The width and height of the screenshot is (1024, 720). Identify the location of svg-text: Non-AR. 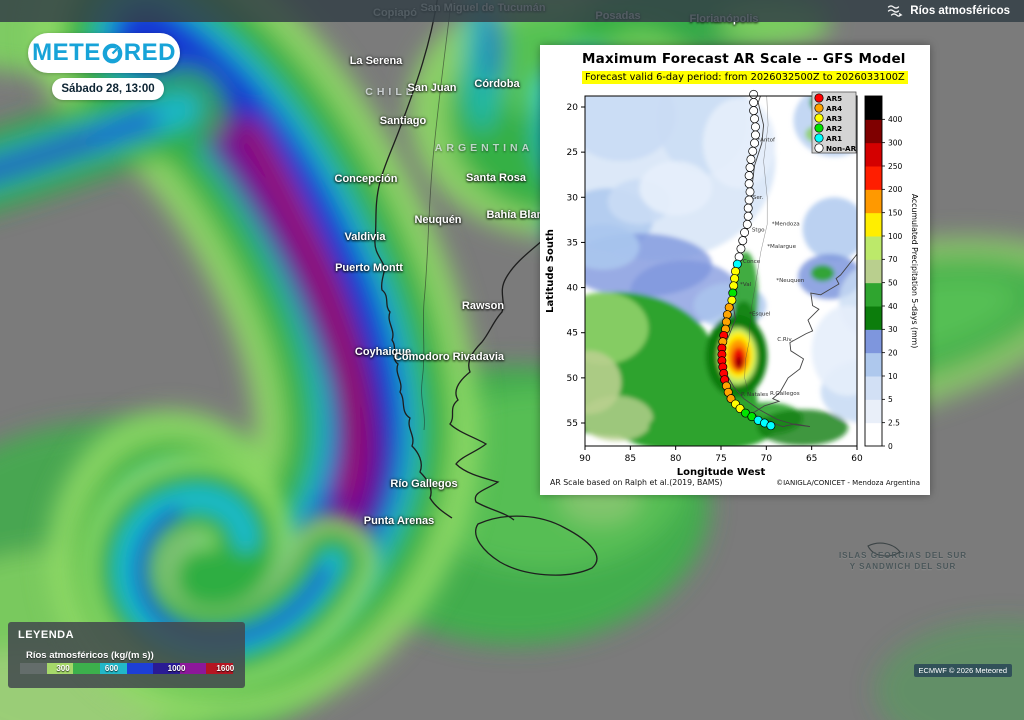
(841, 148).